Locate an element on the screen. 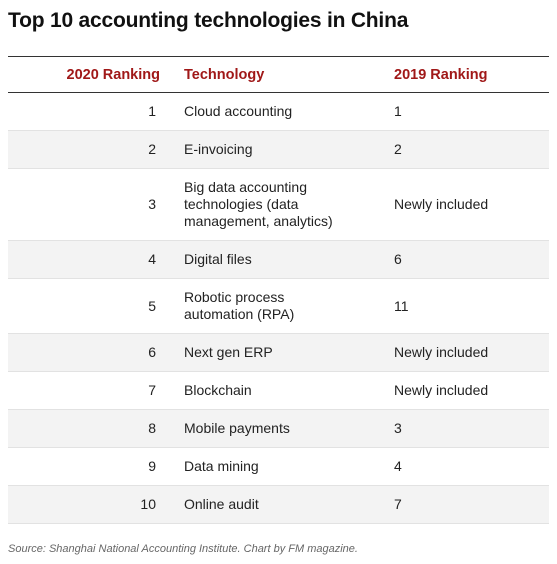 Image resolution: width=557 pixels, height=564 pixels. column-header-2020-ranking: 2020 Ranking is located at coordinates (89, 75).